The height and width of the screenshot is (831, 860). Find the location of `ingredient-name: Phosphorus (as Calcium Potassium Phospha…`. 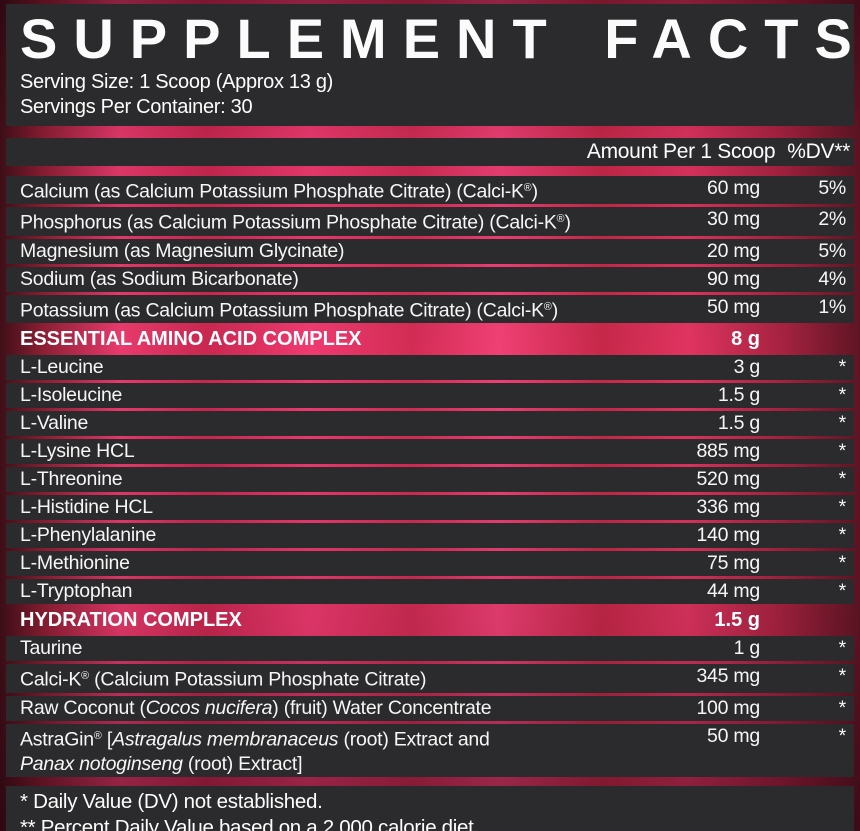

ingredient-name: Phosphorus (as Calcium Potassium Phospha… is located at coordinates (295, 222).